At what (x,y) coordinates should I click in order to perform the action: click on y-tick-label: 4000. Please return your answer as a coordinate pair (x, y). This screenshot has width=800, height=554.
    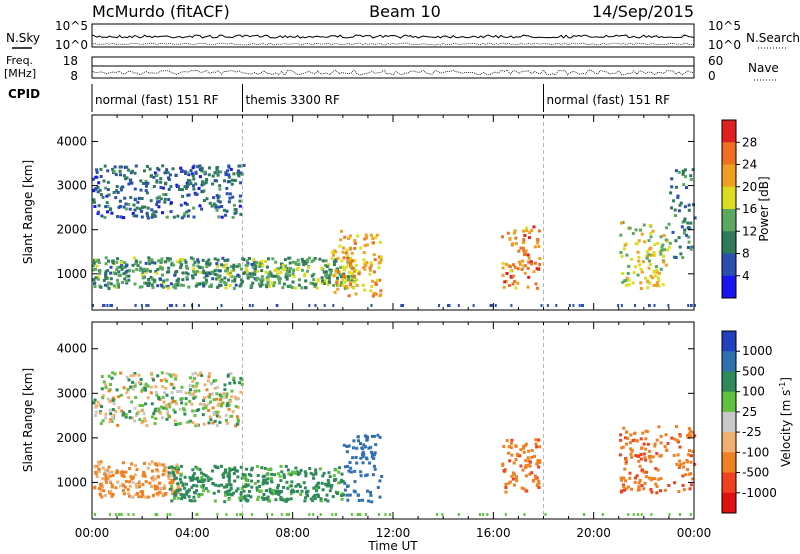
    Looking at the image, I should click on (71, 349).